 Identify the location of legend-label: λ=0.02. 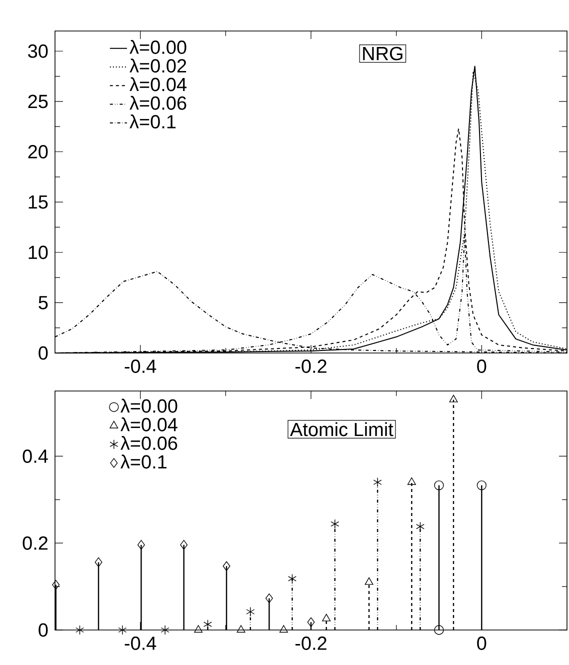
(158, 65).